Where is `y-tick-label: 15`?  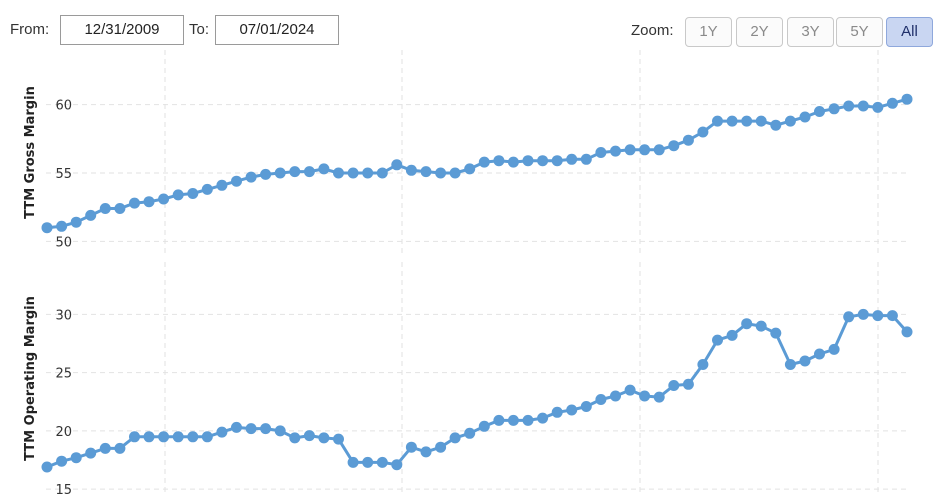
y-tick-label: 15 is located at coordinates (63, 489).